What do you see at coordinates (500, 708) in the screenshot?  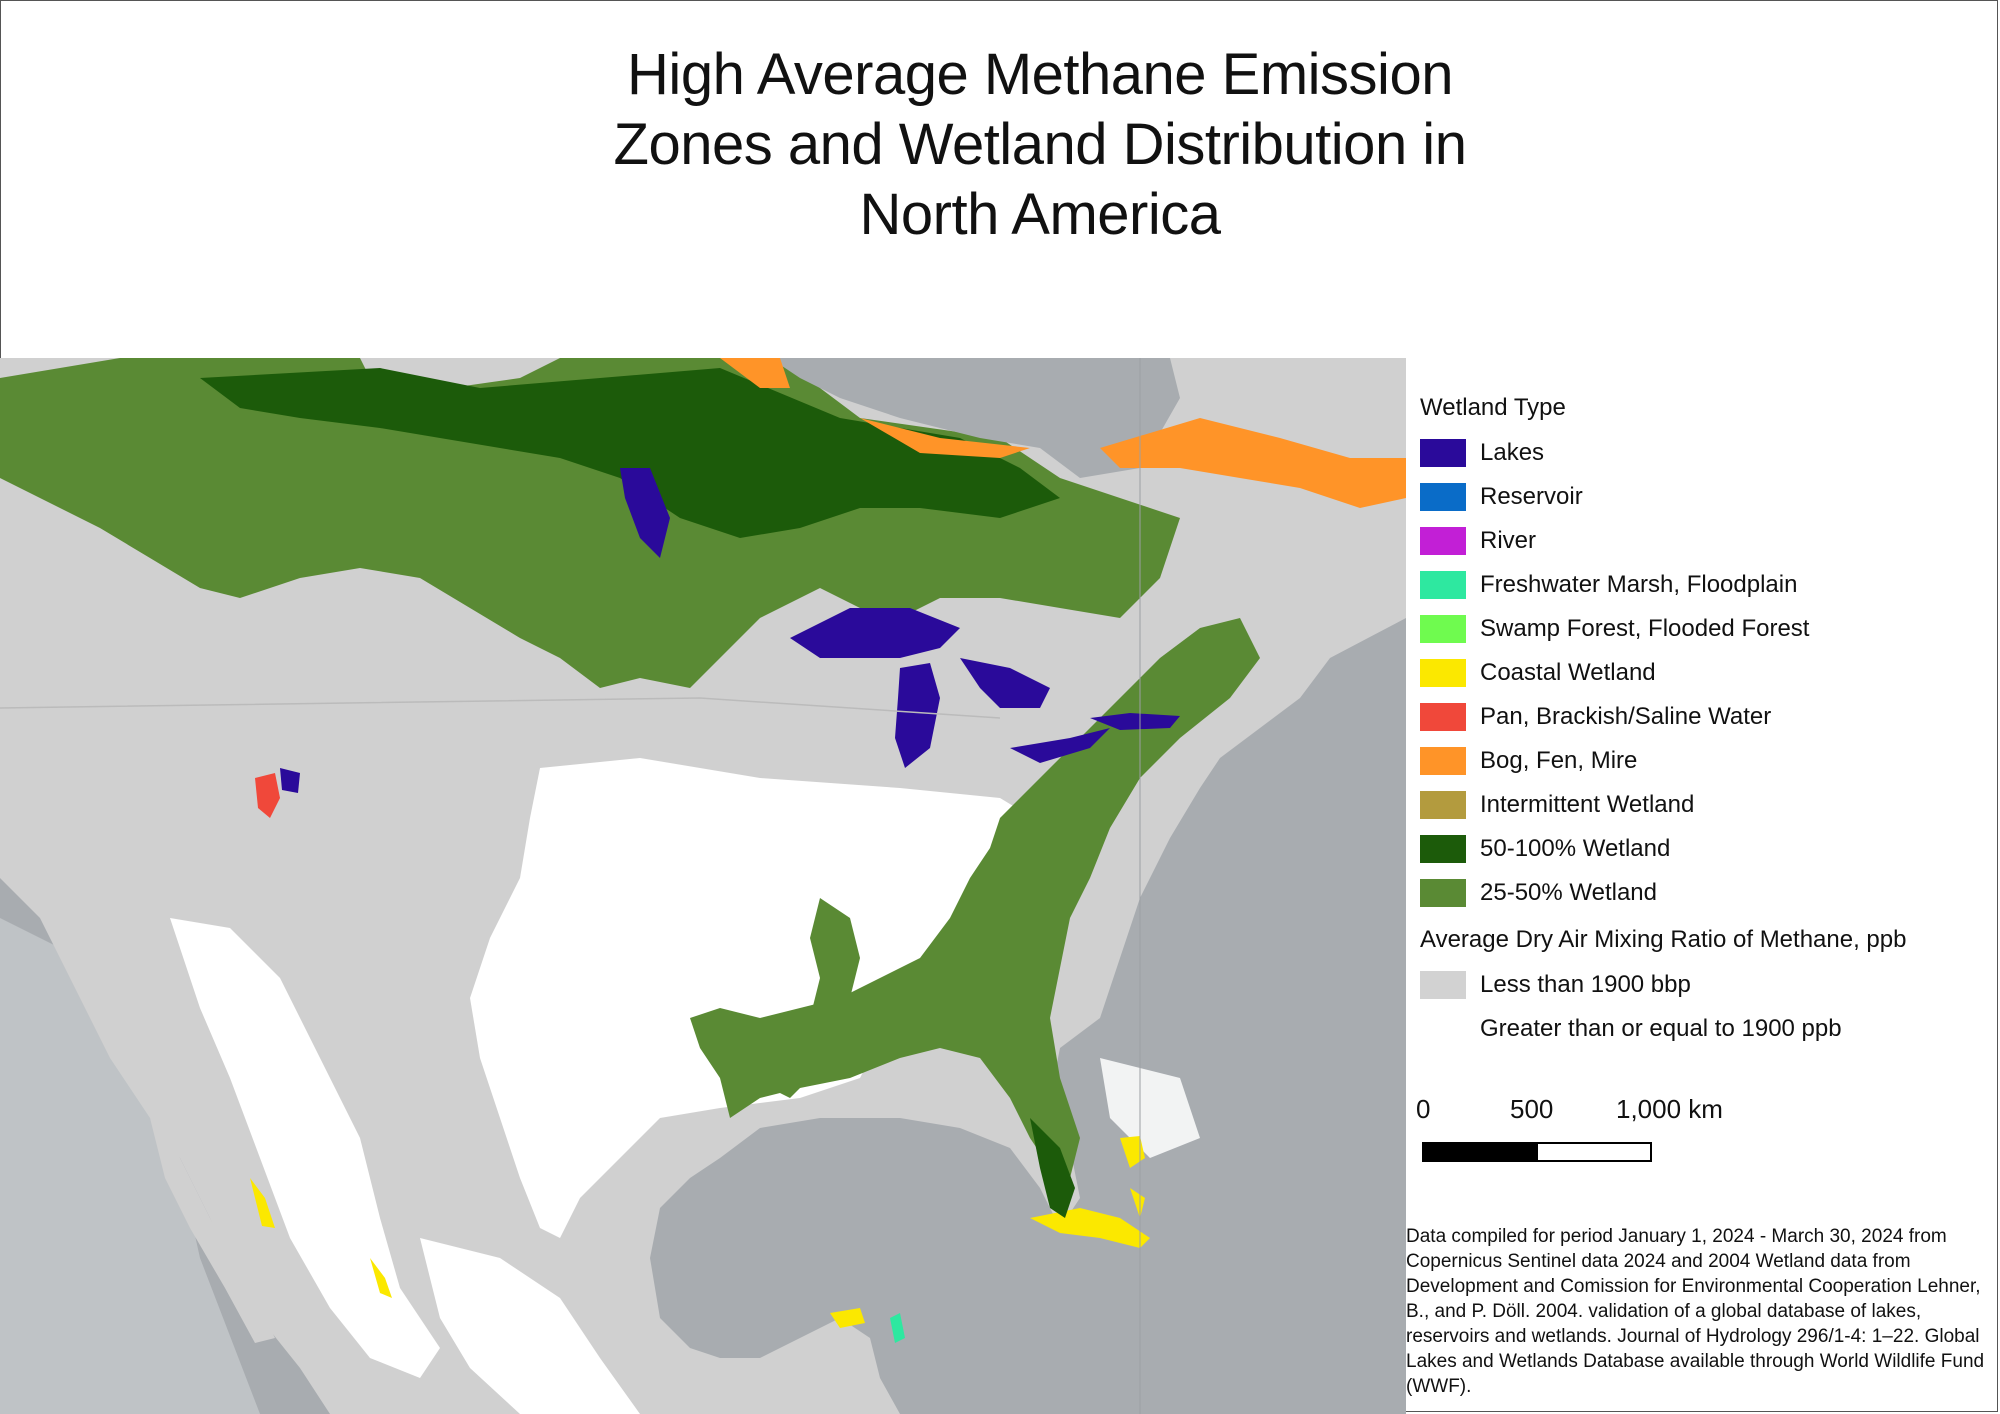 I see `boundary-line` at bounding box center [500, 708].